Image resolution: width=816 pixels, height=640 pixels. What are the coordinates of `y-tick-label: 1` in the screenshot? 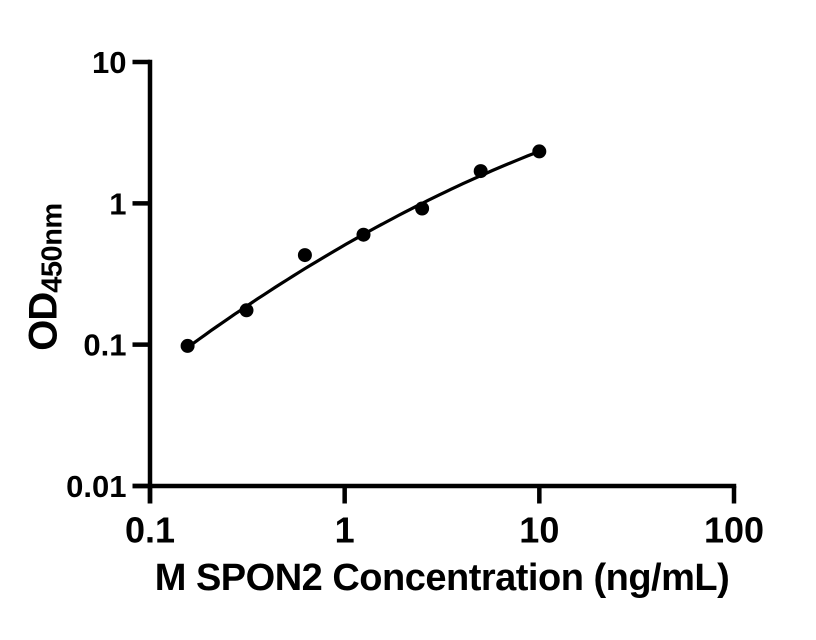 It's located at (117, 203).